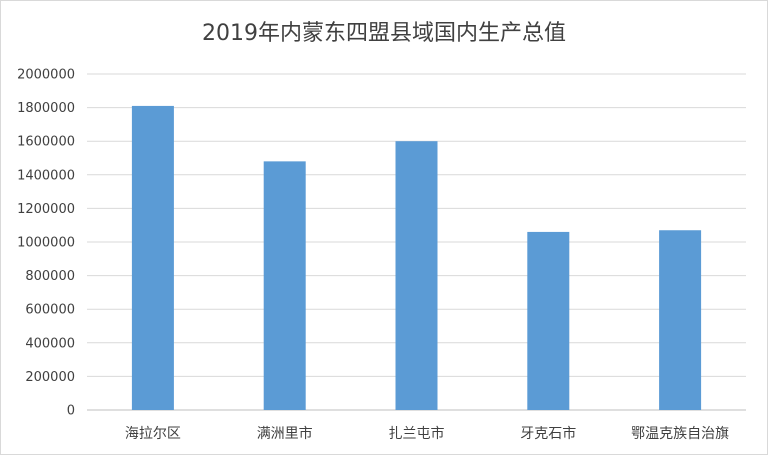 This screenshot has height=455, width=768. Describe the element at coordinates (384, 33) in the screenshot. I see `chart-title: 2019年内蒙东四盟县域国内生产总值` at that location.